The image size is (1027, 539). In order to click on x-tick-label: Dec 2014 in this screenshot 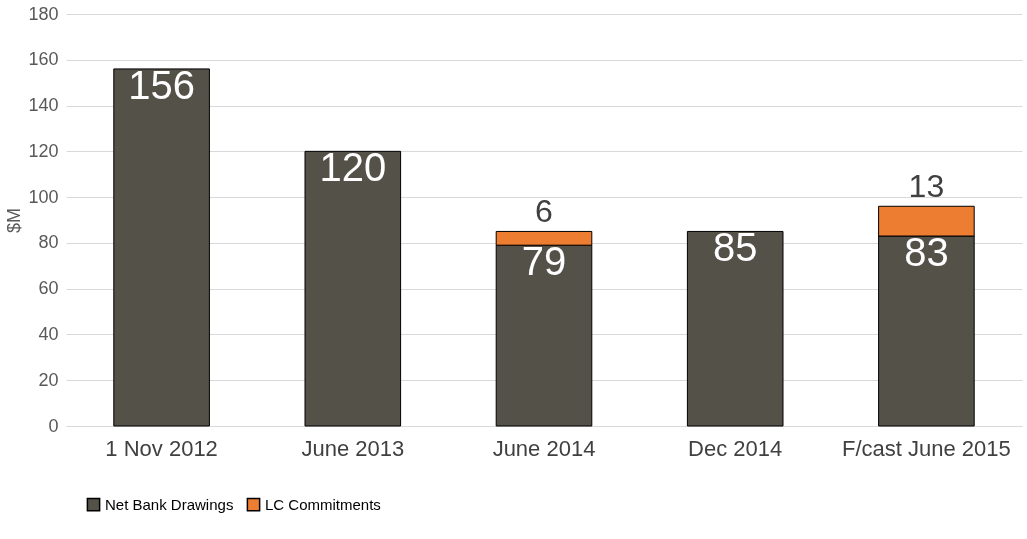, I will do `click(735, 448)`.